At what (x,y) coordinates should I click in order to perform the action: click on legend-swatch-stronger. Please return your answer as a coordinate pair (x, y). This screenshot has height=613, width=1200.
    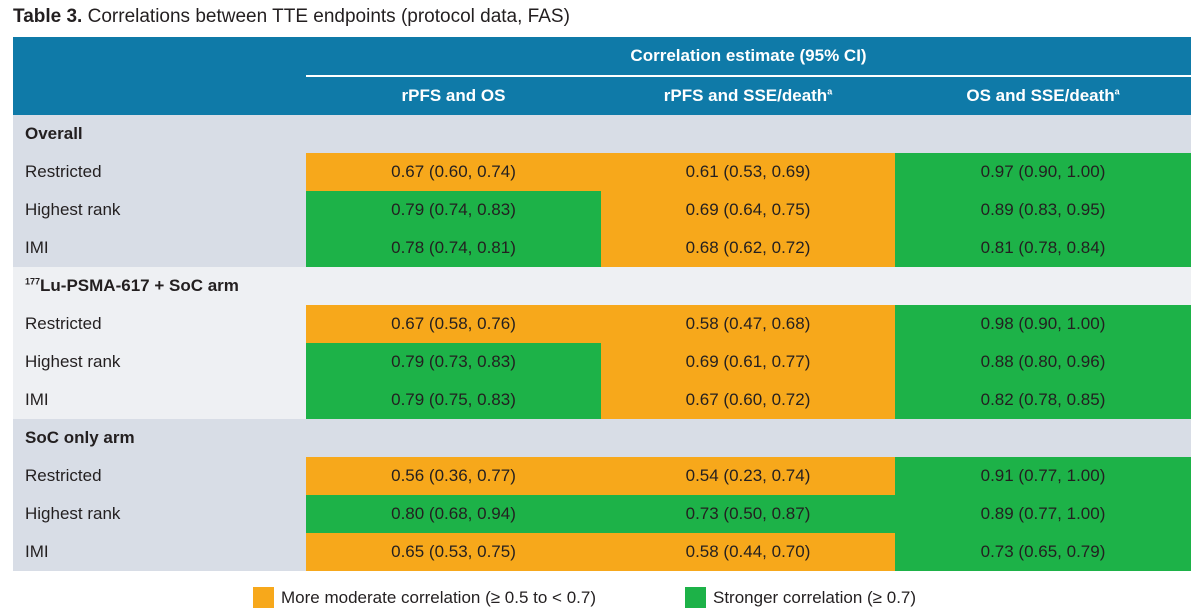
    Looking at the image, I should click on (695, 597).